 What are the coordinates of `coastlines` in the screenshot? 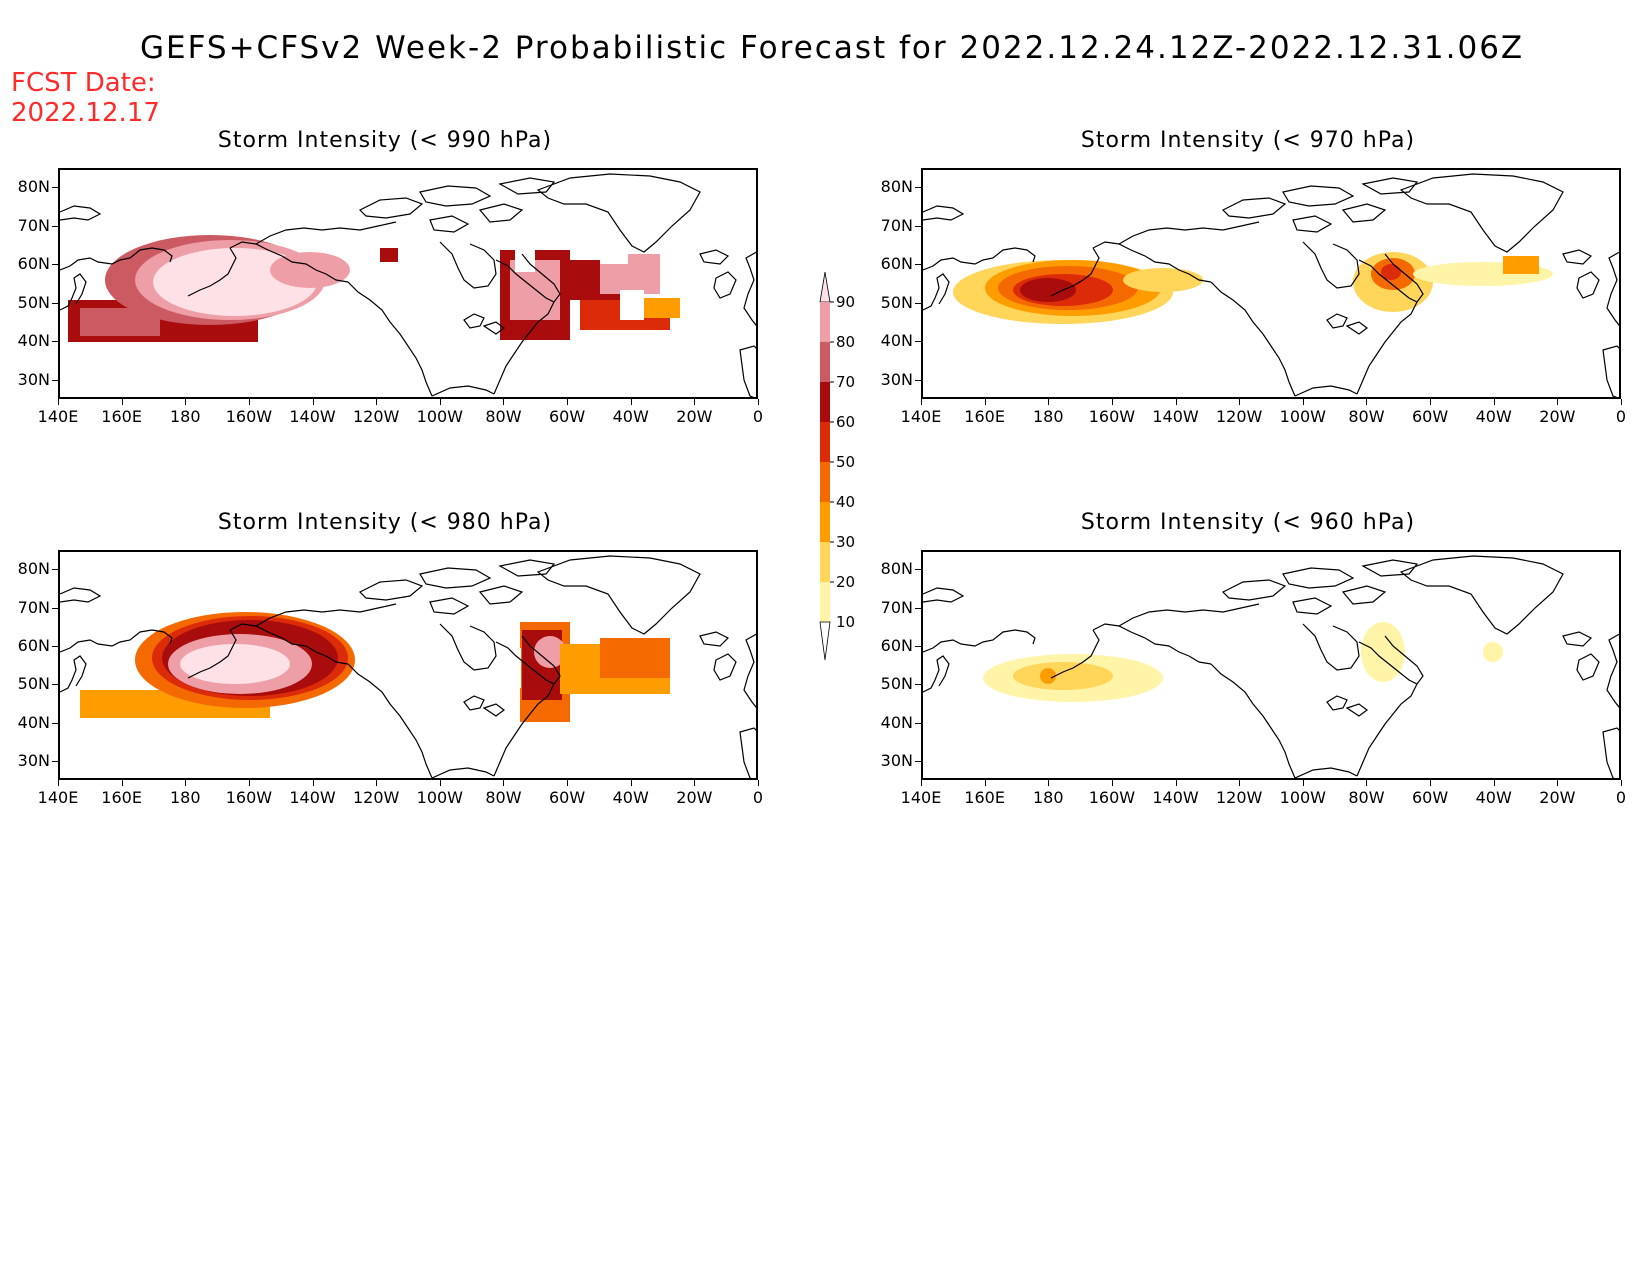 It's located at (1271, 285).